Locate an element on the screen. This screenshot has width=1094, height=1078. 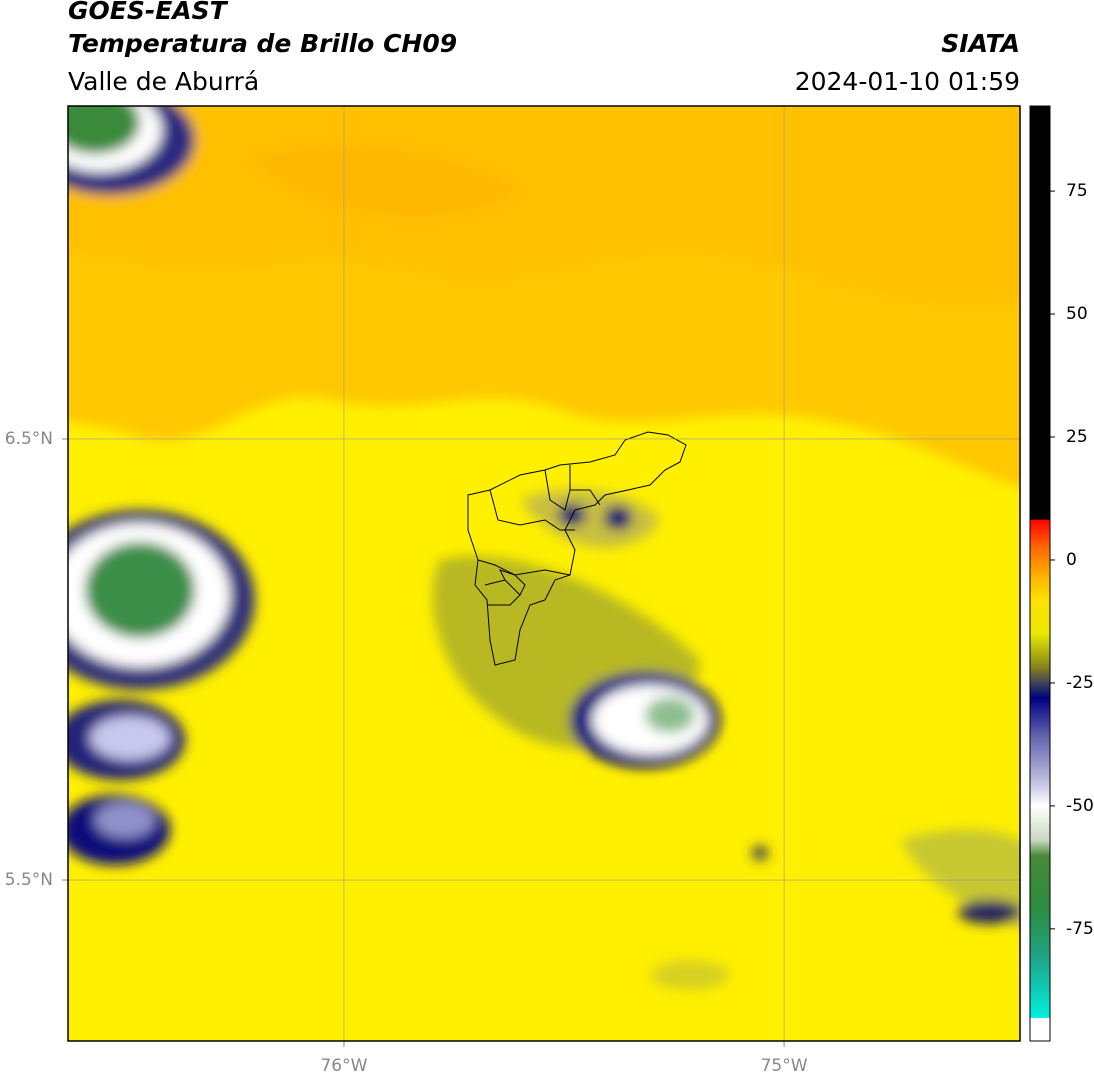
satellite-title: GOES-EAST is located at coordinates (148, 12).